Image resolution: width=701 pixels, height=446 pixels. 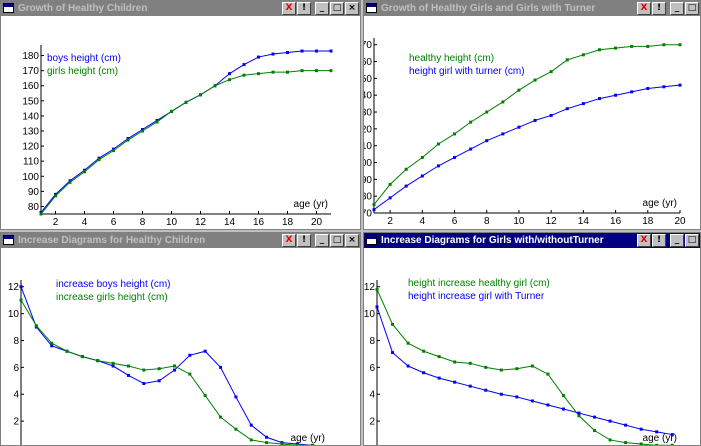 I want to click on y-tick-label: 140, so click(x=368, y=96).